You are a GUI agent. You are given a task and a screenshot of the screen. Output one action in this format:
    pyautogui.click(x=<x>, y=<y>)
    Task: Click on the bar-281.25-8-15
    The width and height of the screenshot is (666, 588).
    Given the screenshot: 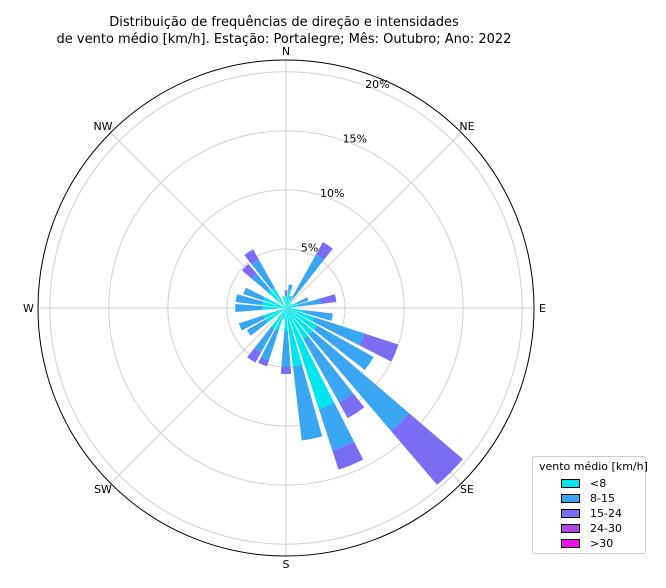 What is the action you would take?
    pyautogui.click(x=249, y=300)
    